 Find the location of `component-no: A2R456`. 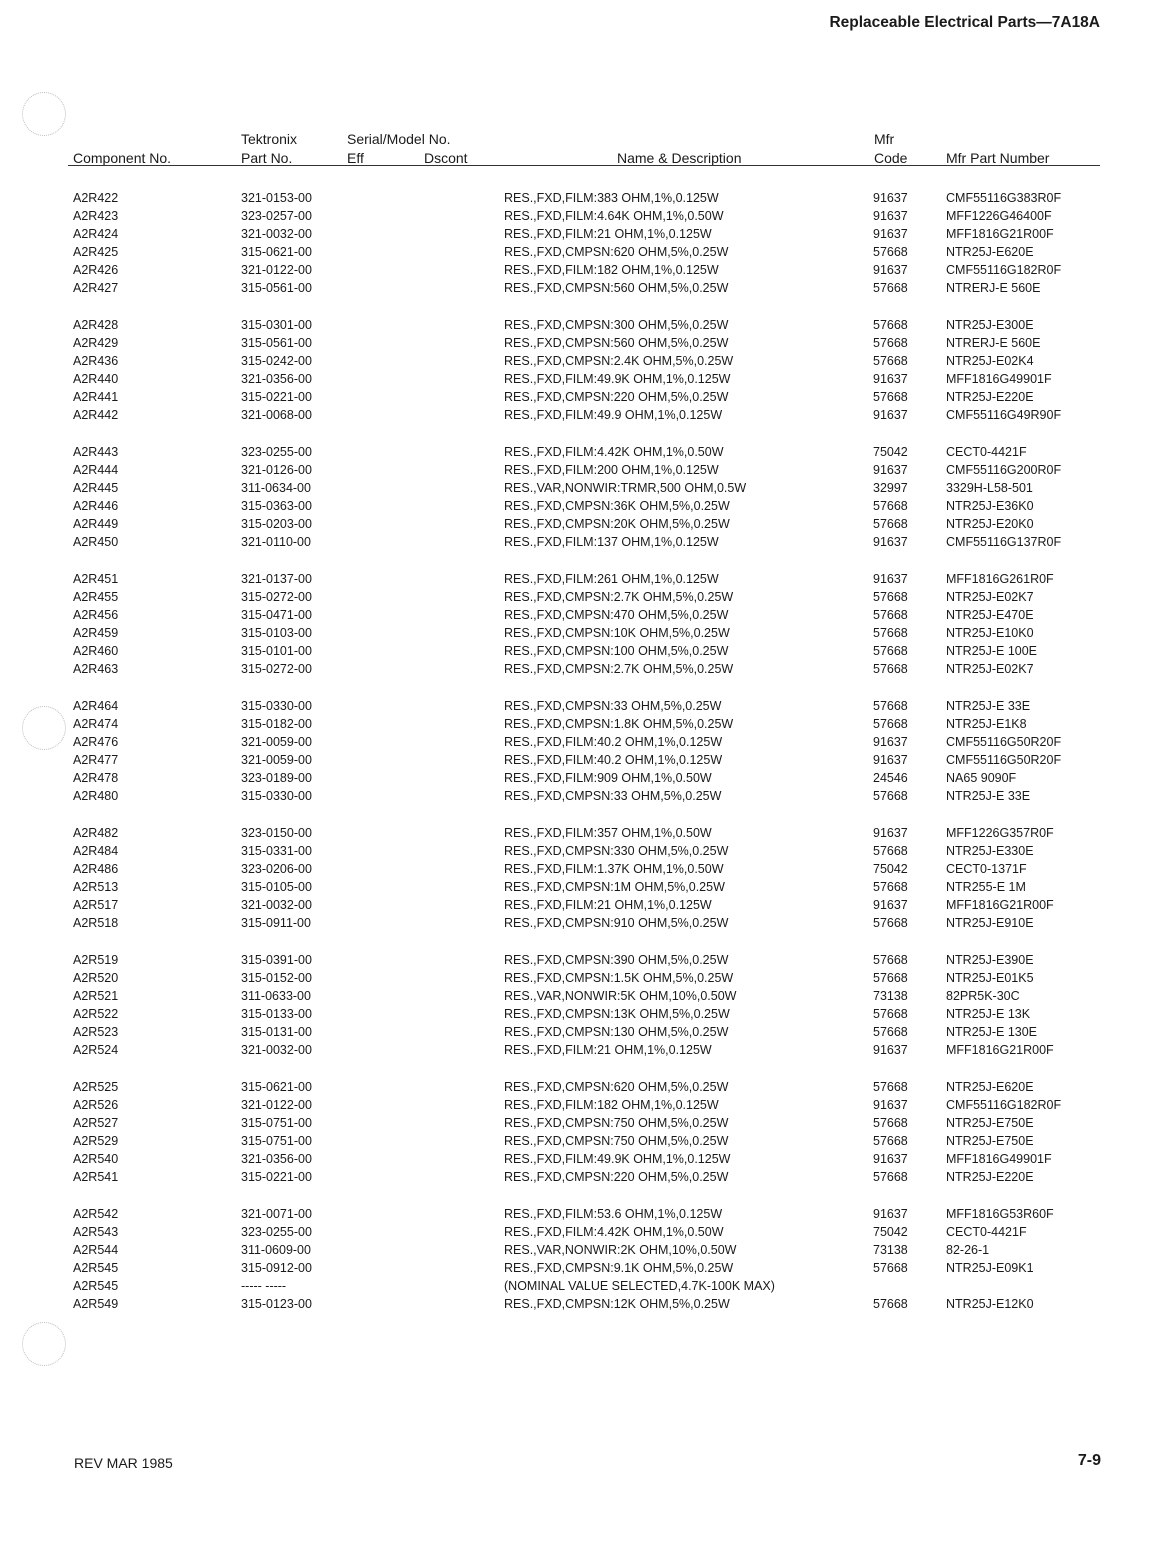

component-no: A2R456 is located at coordinates (96, 615).